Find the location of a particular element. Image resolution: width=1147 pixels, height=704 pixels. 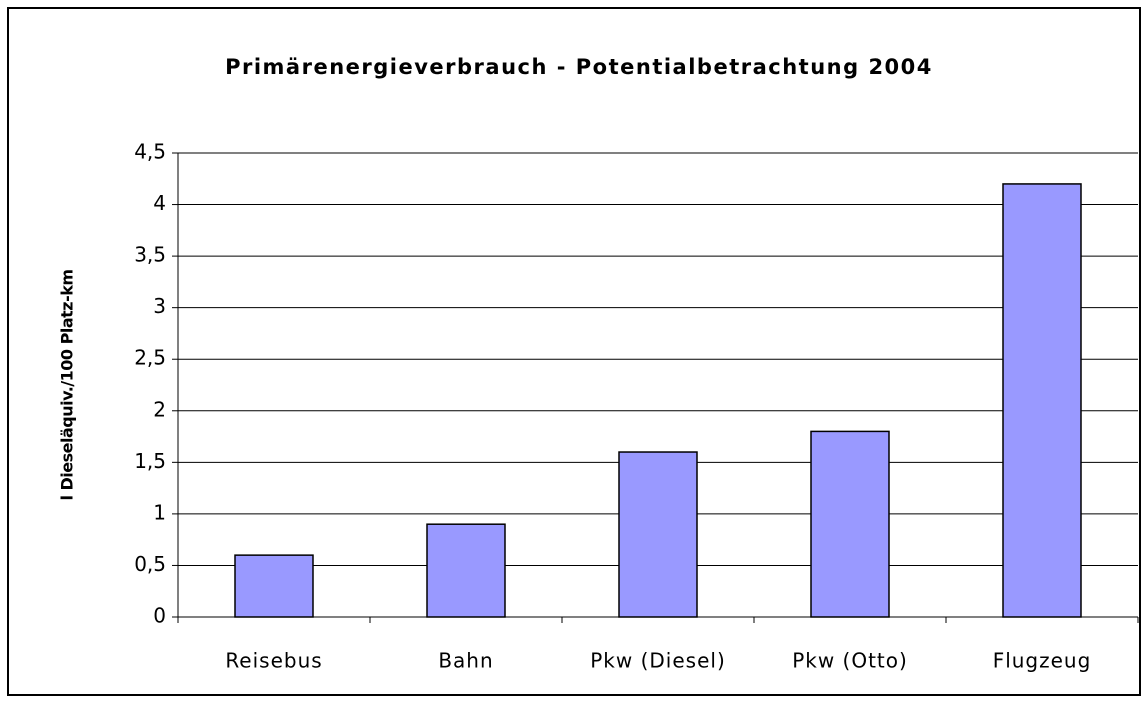

x-tick-label: Bahn is located at coordinates (465, 661).